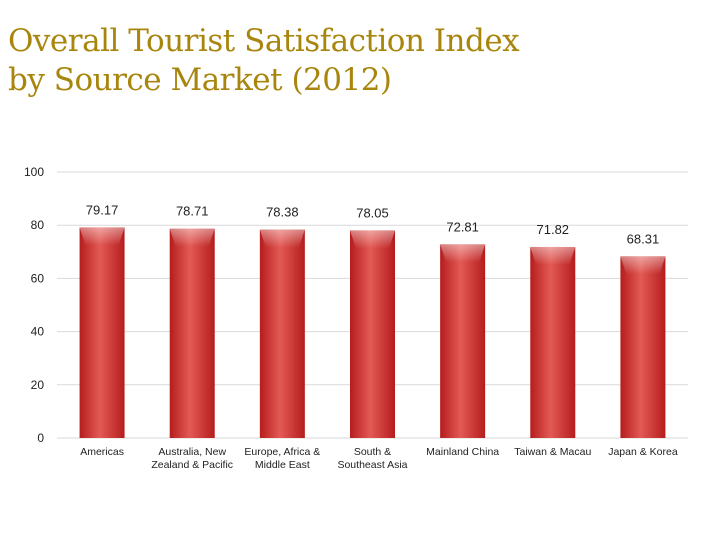  Describe the element at coordinates (643, 452) in the screenshot. I see `x-tick-label: Japan & Korea` at that location.